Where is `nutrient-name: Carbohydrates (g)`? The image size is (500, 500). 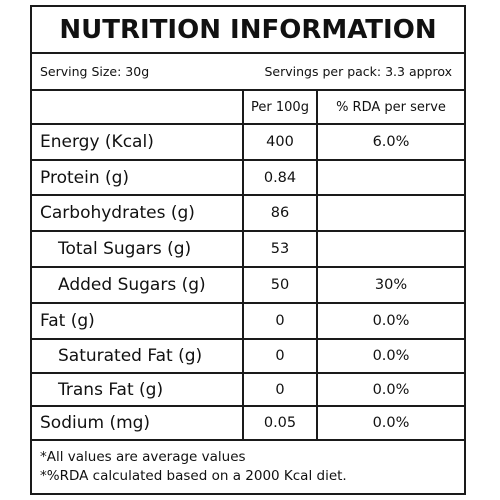
nutrient-name: Carbohydrates (g) is located at coordinates (138, 213).